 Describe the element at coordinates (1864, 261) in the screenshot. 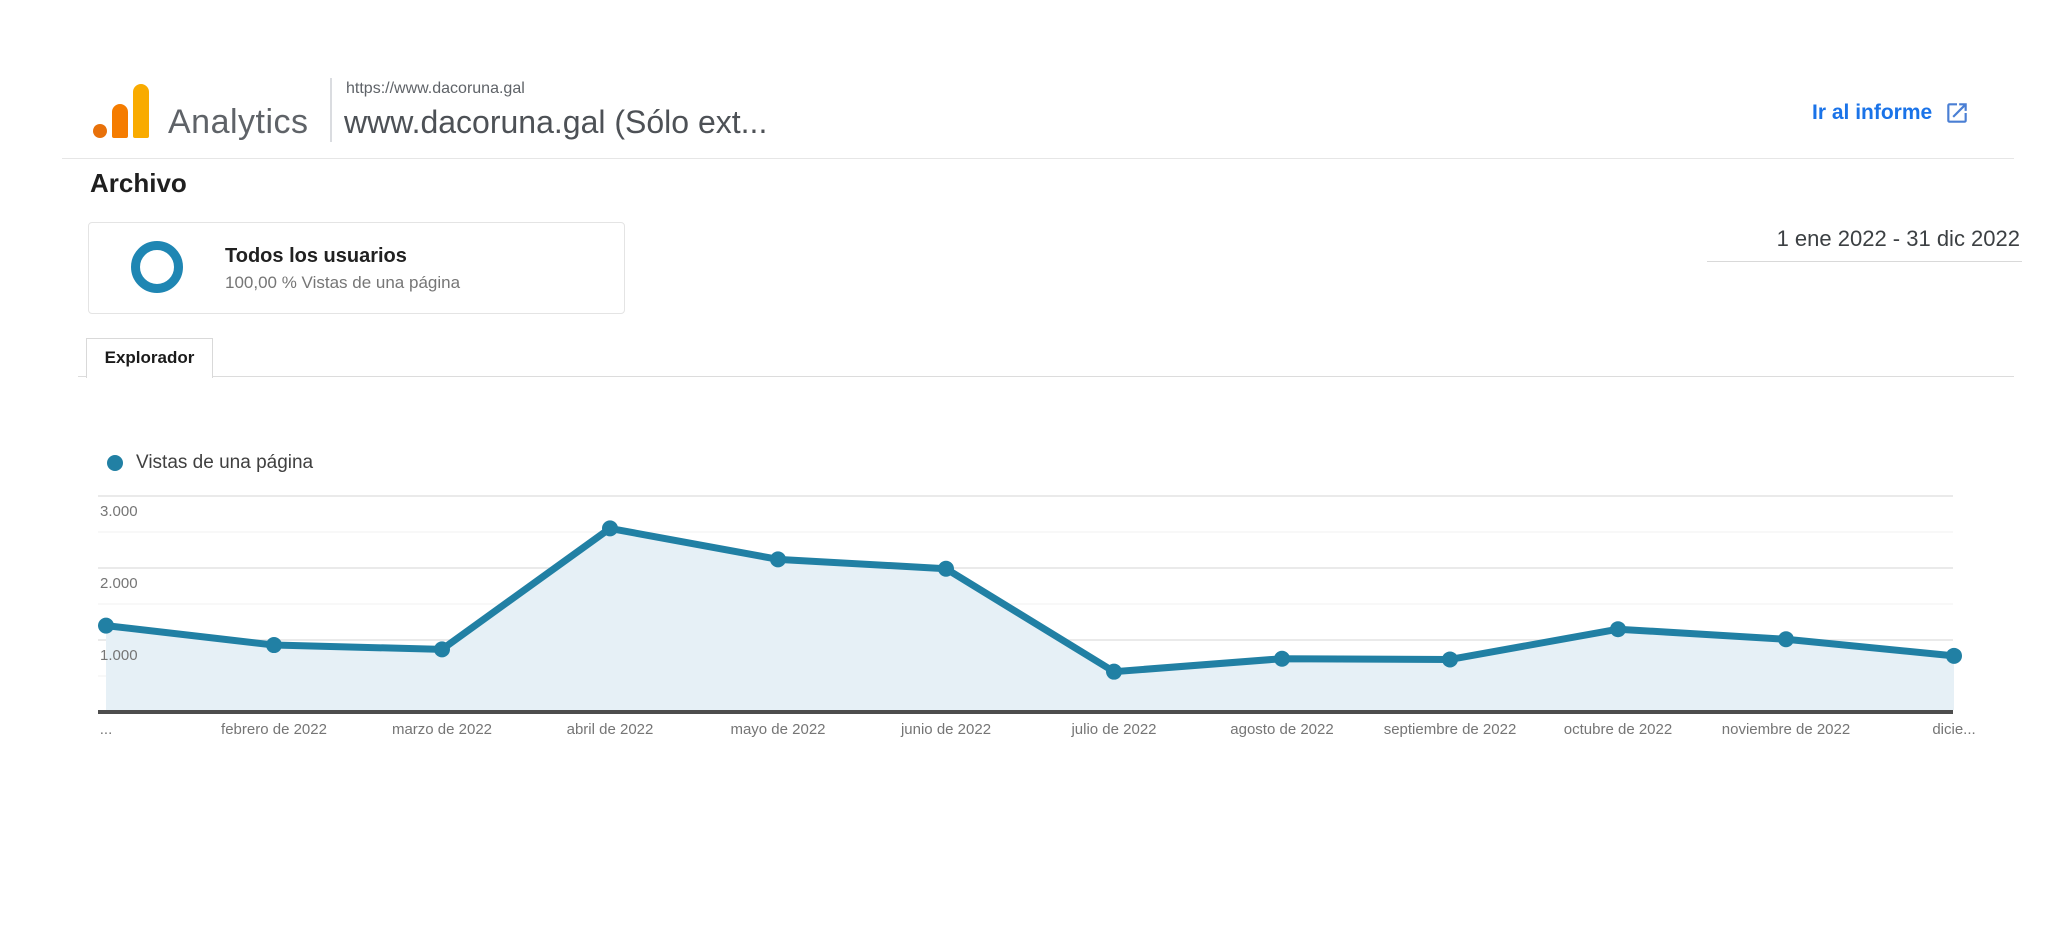

I see `date-range-underline` at that location.